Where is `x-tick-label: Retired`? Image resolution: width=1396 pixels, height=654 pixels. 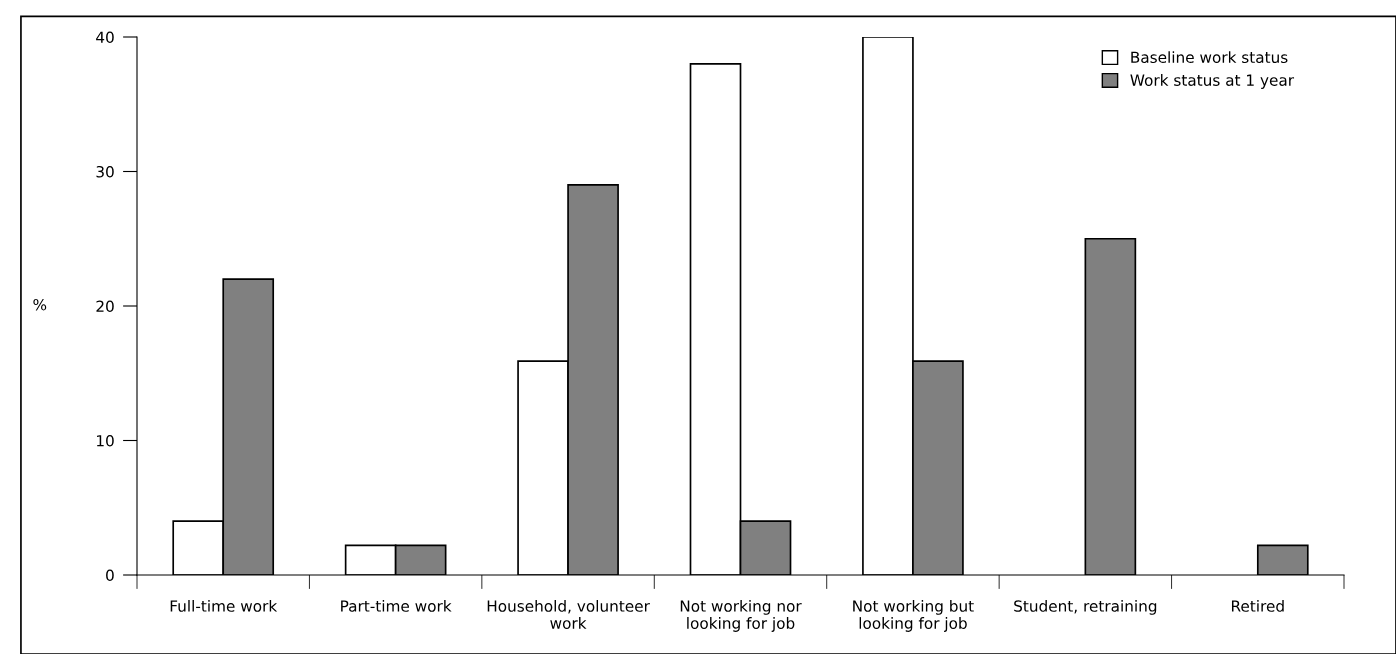 x-tick-label: Retired is located at coordinates (1257, 606).